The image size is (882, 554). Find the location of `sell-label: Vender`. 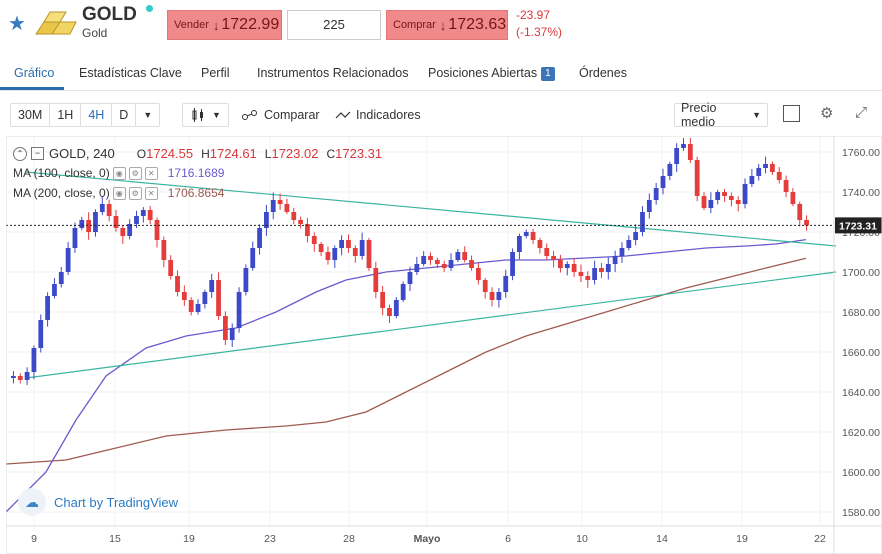

sell-label: Vender is located at coordinates (191, 25).